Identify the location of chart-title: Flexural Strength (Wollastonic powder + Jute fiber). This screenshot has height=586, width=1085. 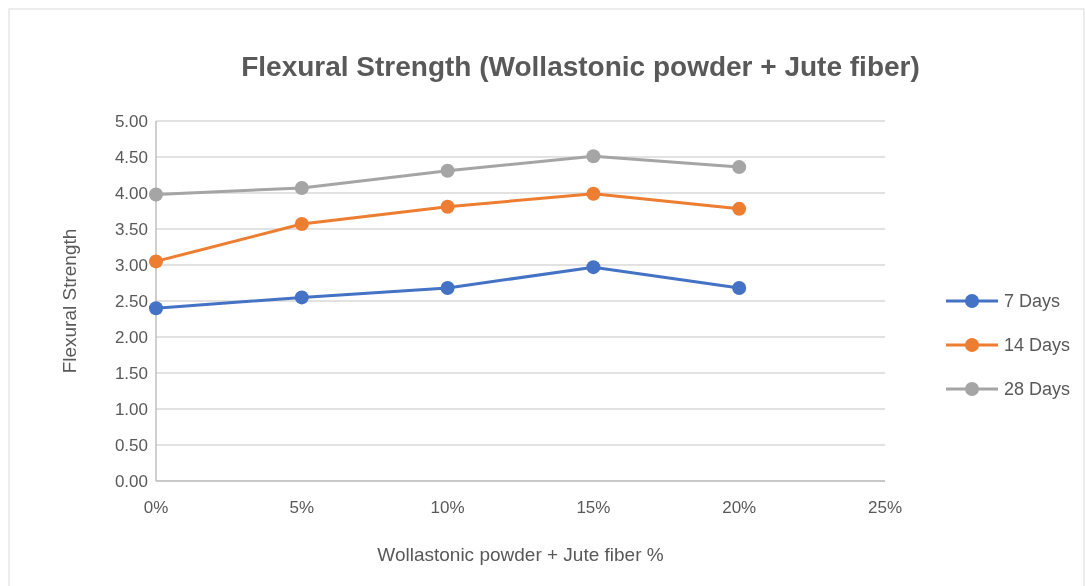
(580, 66).